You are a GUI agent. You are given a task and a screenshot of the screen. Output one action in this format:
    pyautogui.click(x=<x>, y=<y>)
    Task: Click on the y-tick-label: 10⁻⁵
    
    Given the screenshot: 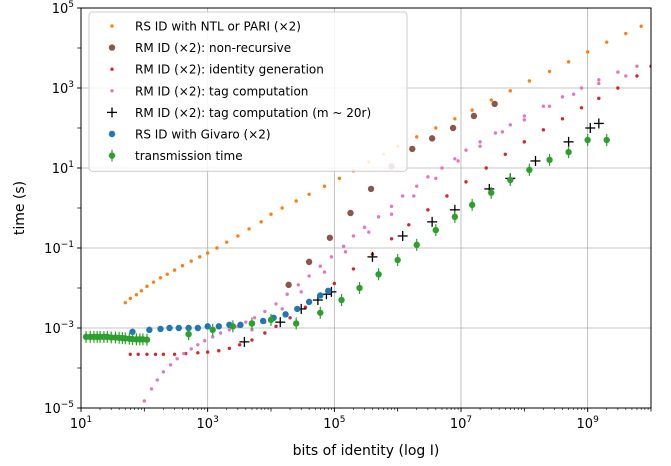 What is the action you would take?
    pyautogui.click(x=59, y=408)
    